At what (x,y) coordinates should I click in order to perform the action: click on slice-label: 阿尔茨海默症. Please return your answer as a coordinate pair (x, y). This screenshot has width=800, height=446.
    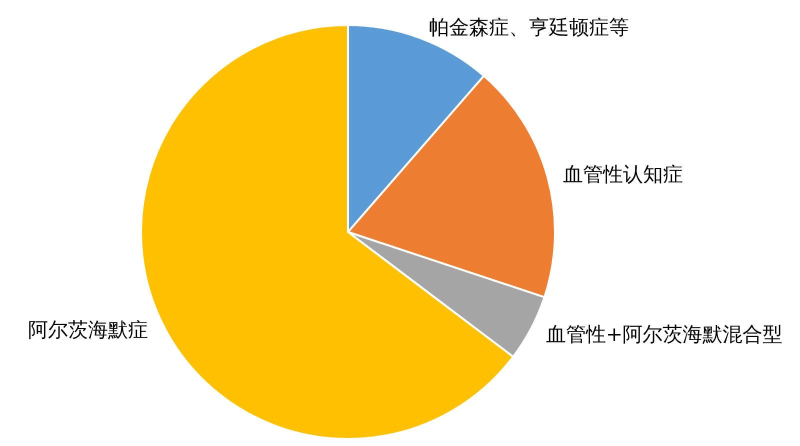
    Looking at the image, I should click on (88, 330).